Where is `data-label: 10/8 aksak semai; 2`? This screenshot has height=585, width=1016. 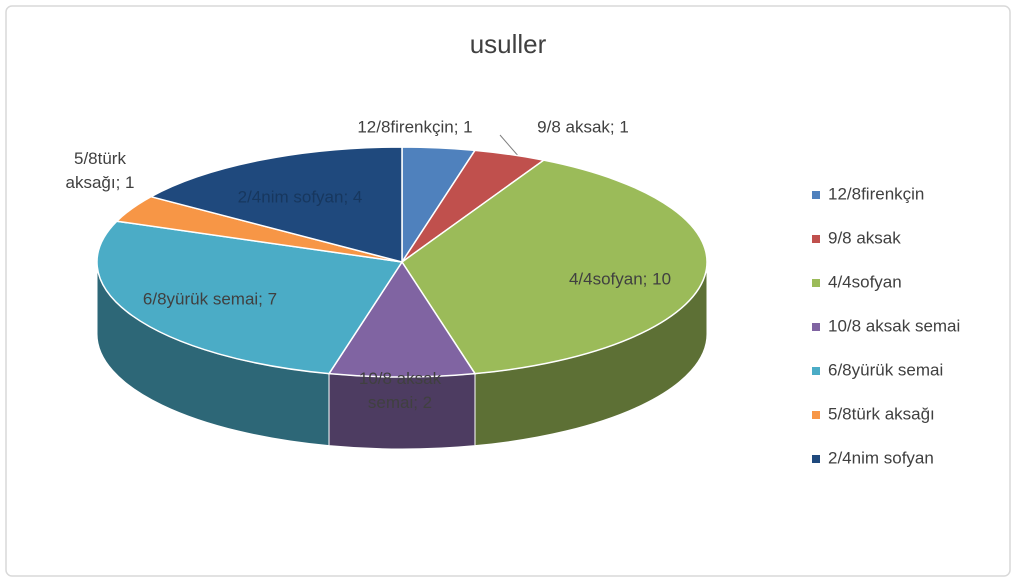
data-label: 10/8 aksak semai; 2 is located at coordinates (400, 390).